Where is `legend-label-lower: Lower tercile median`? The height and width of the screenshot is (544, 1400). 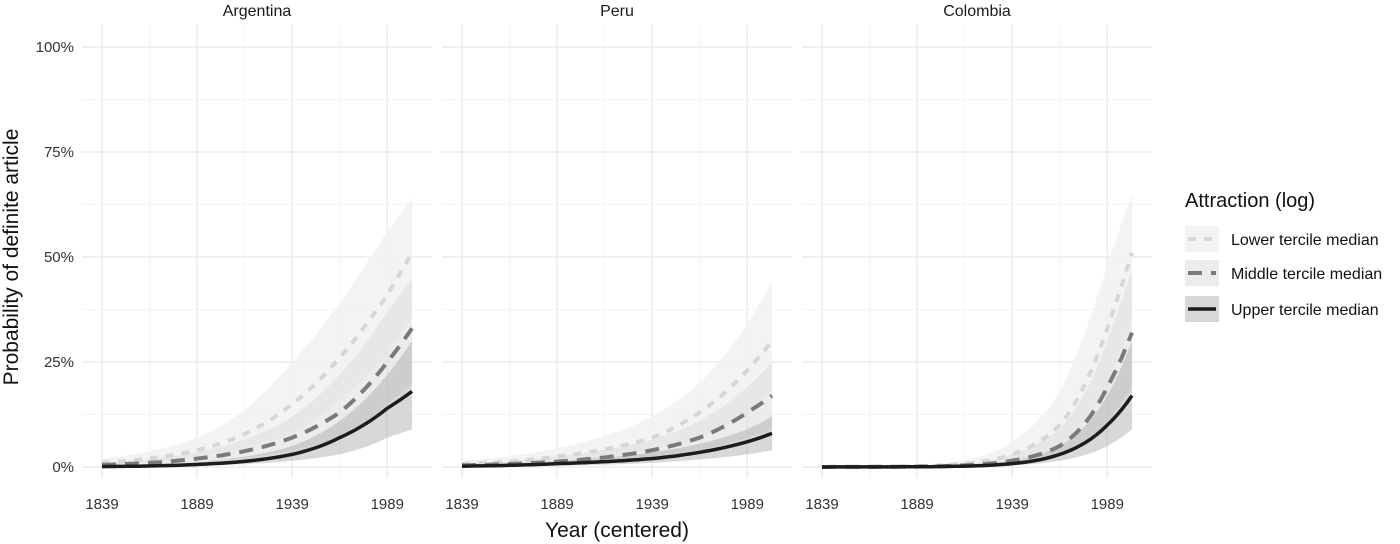
legend-label-lower: Lower tercile median is located at coordinates (1305, 240).